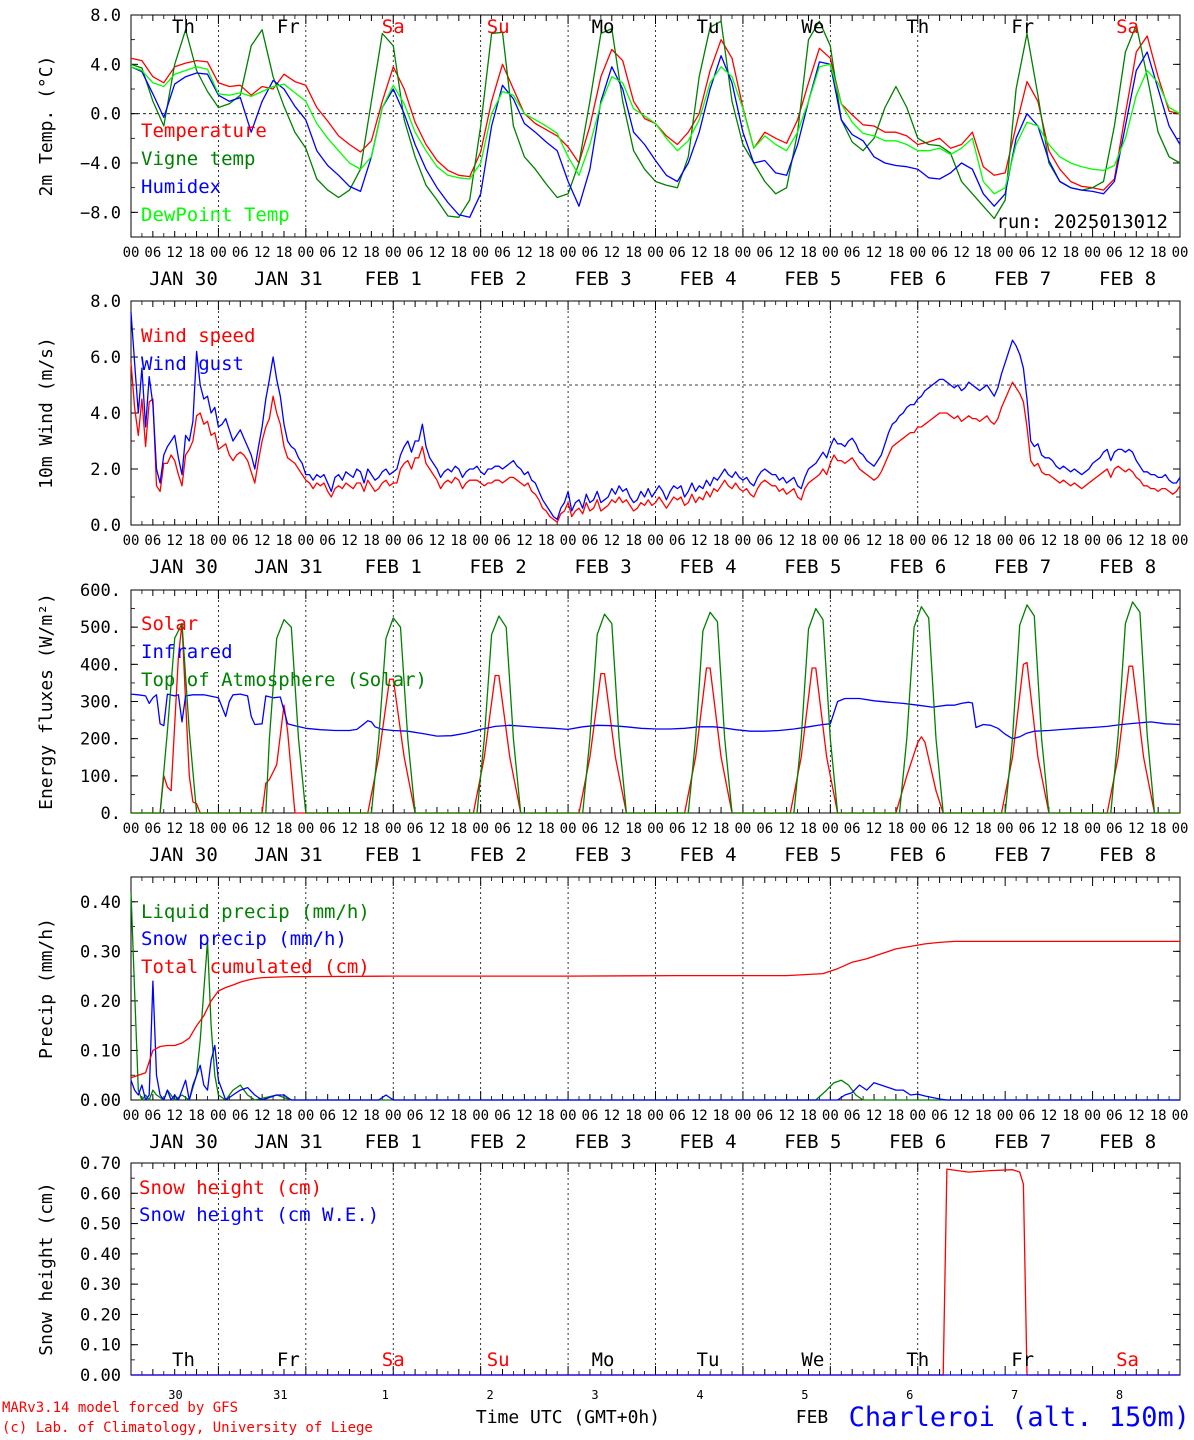  What do you see at coordinates (169, 624) in the screenshot?
I see `legend-entry: Solar` at bounding box center [169, 624].